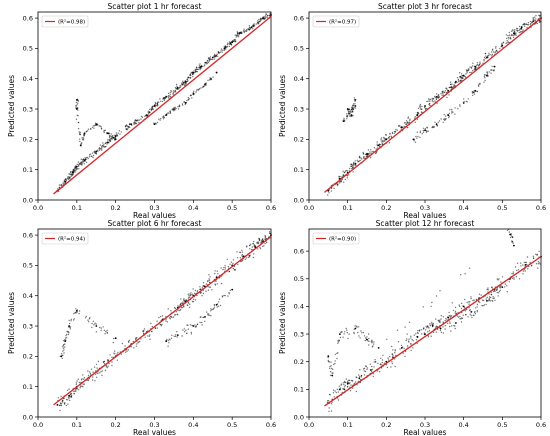 Image resolution: width=550 pixels, height=436 pixels. Describe the element at coordinates (502, 208) in the screenshot. I see `x-tick-label: 0.5` at that location.